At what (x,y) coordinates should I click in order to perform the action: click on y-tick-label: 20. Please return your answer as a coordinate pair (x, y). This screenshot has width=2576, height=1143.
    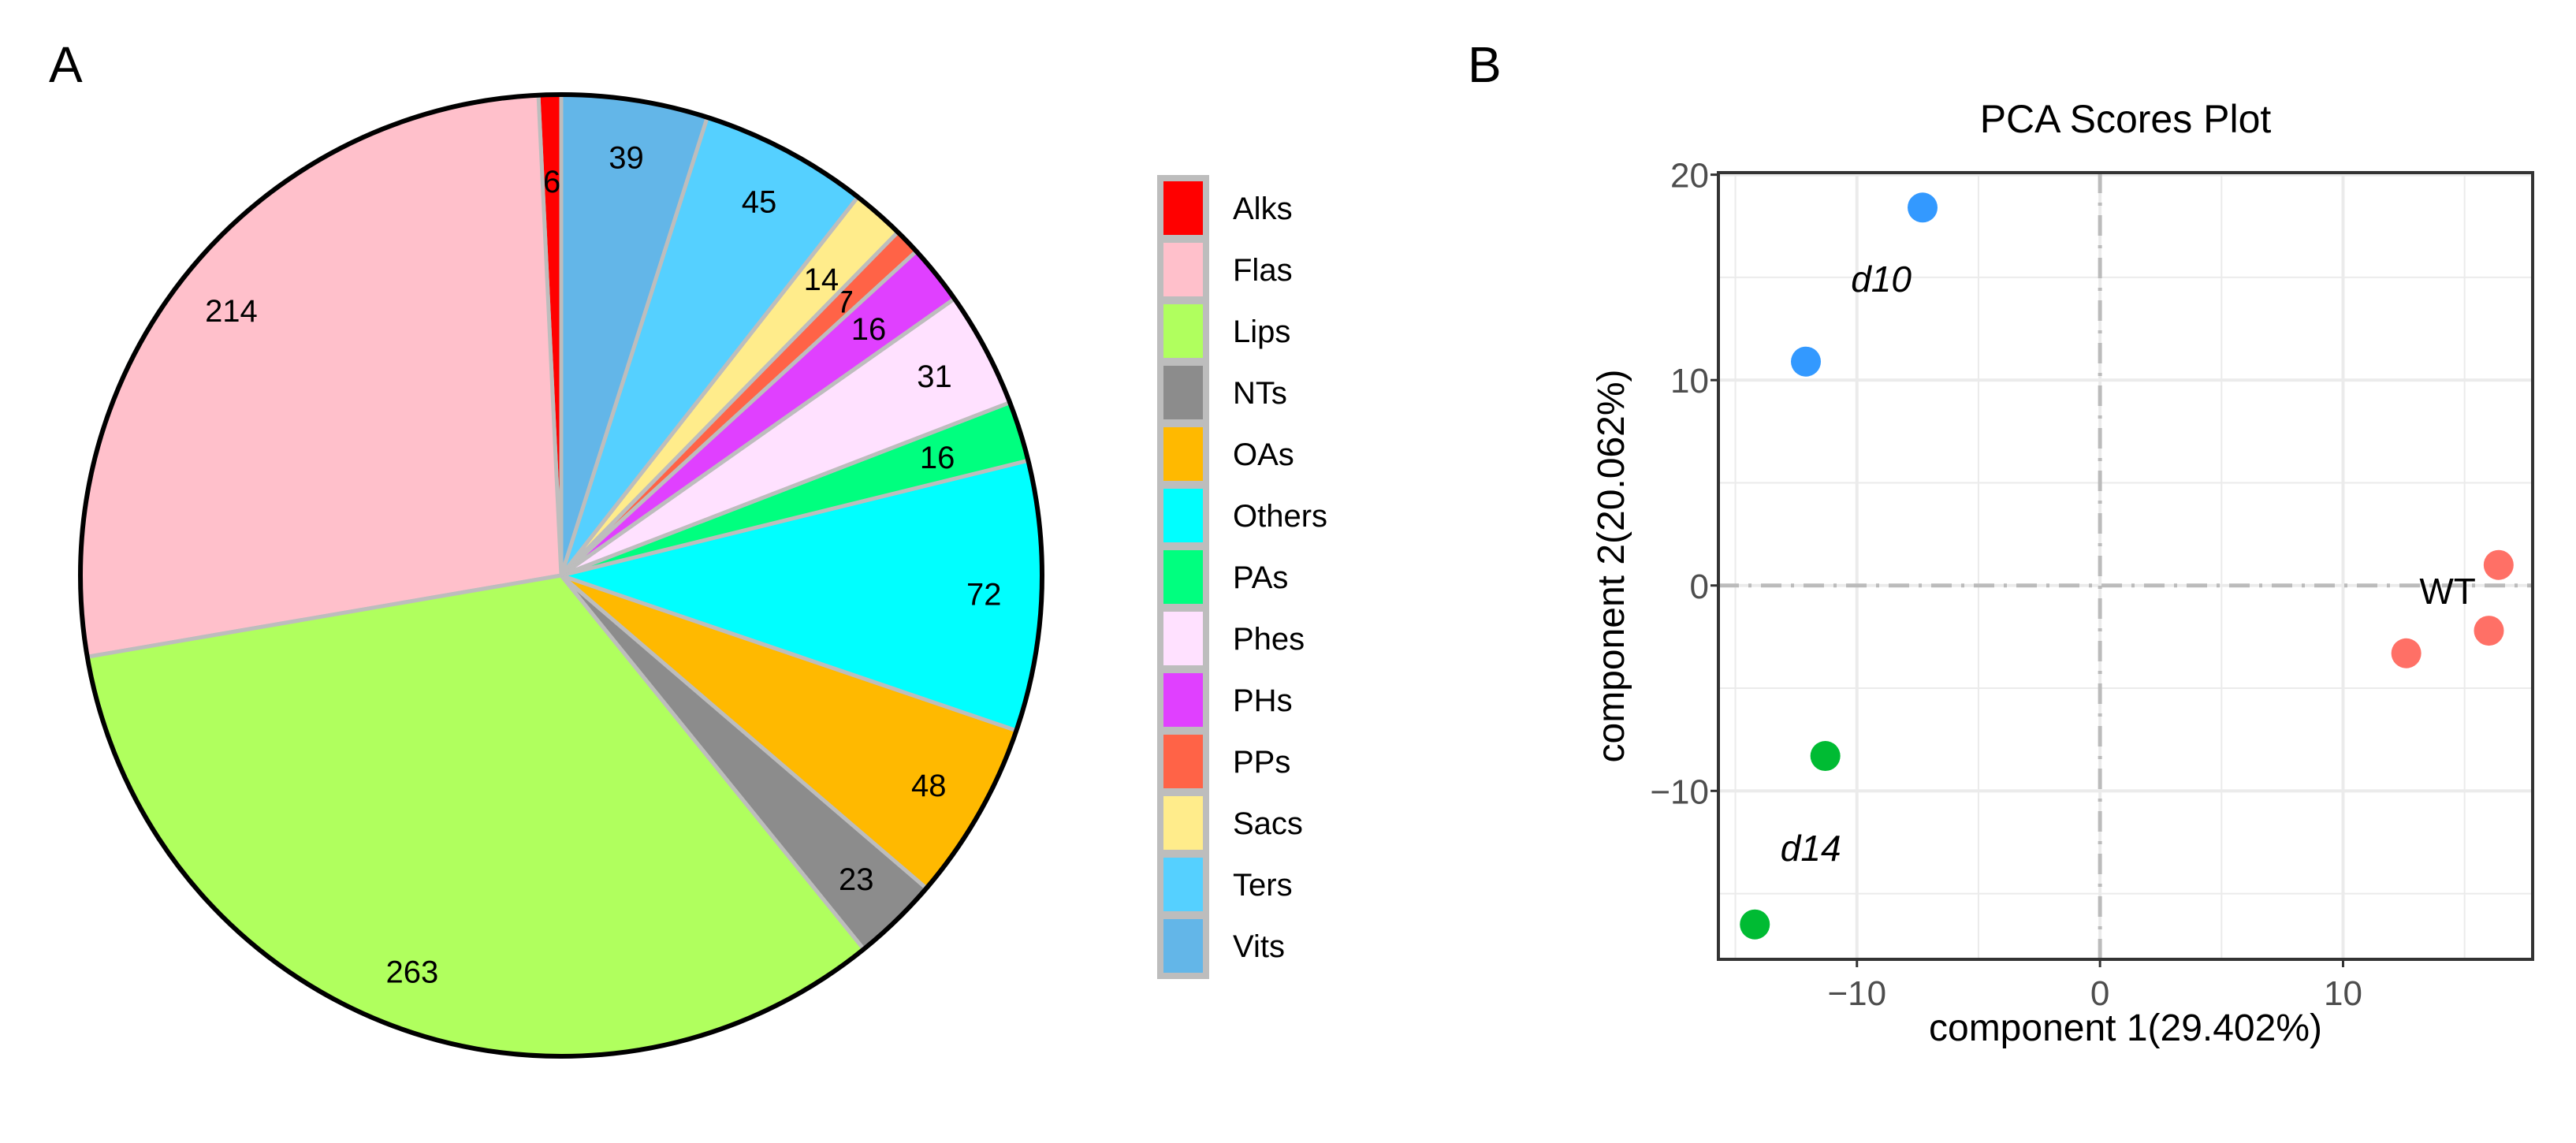
    Looking at the image, I should click on (1689, 176).